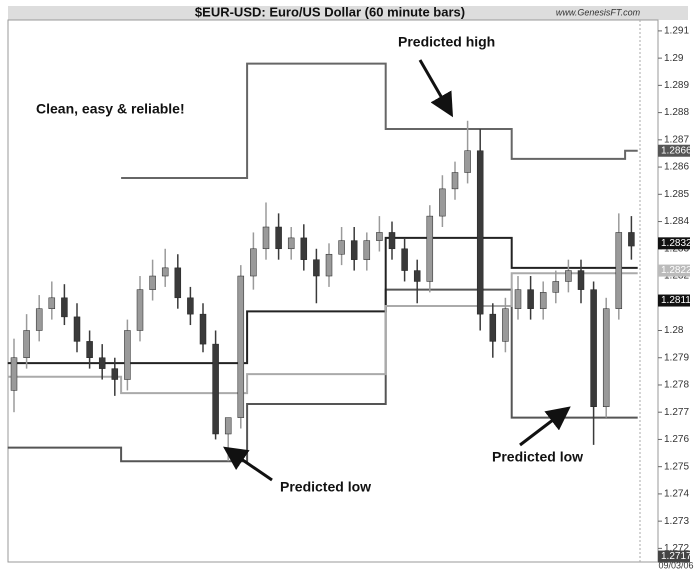 Image resolution: width=695 pixels, height=572 pixels. I want to click on y-tick-label: 1.275, so click(676, 466).